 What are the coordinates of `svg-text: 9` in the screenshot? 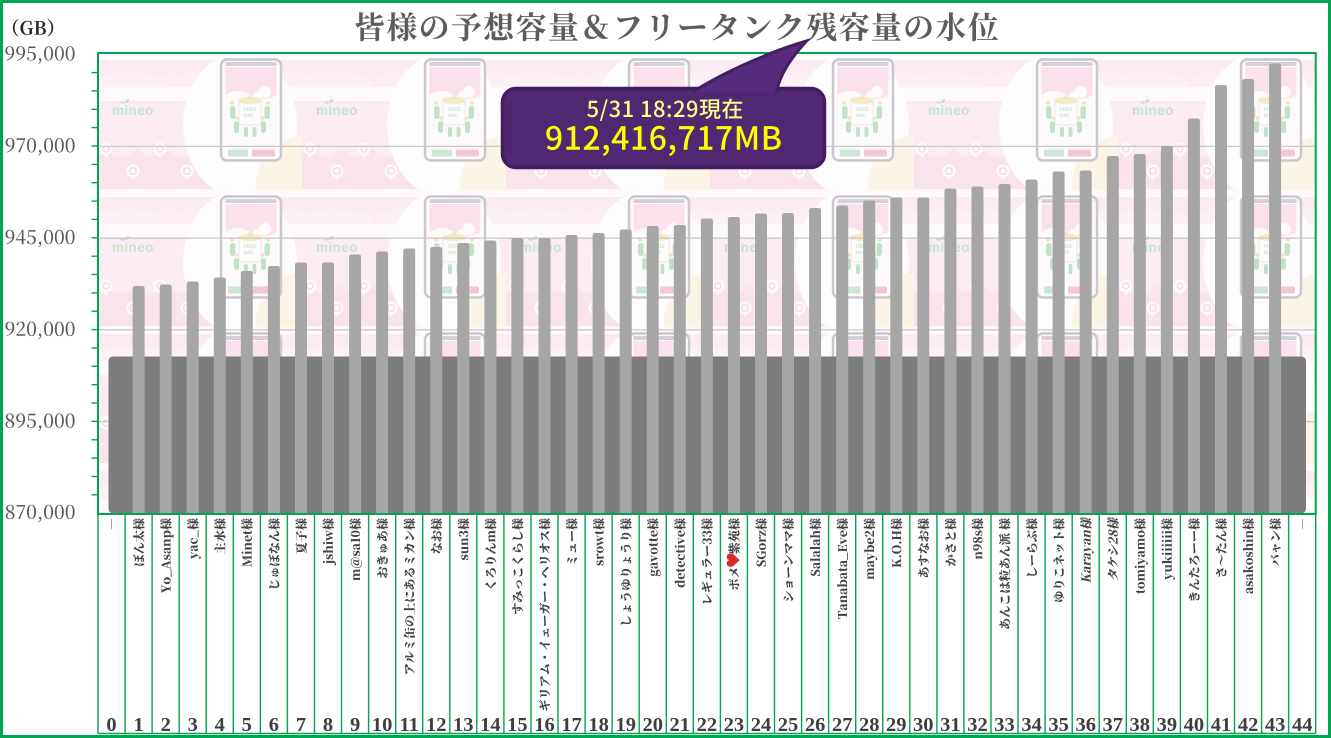 It's located at (355, 725).